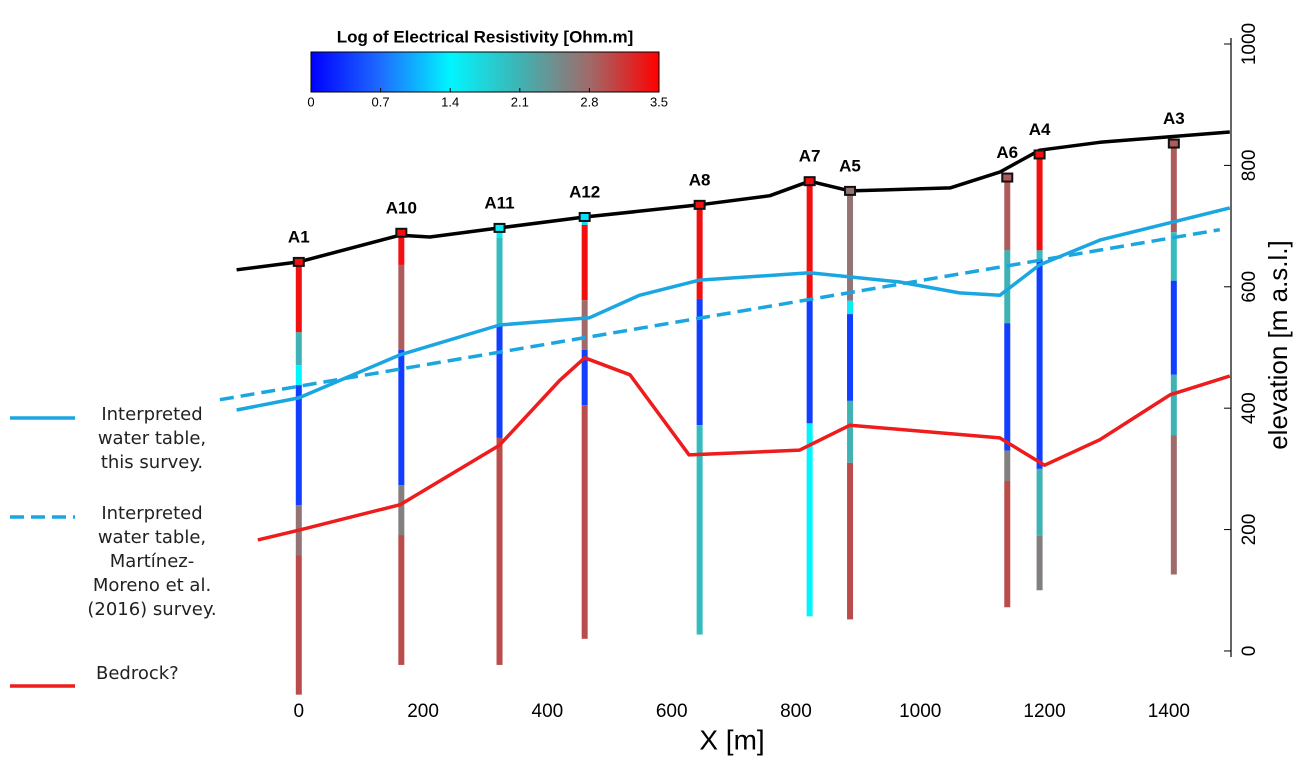  I want to click on colorbar-tick-label: 2.1, so click(520, 101).